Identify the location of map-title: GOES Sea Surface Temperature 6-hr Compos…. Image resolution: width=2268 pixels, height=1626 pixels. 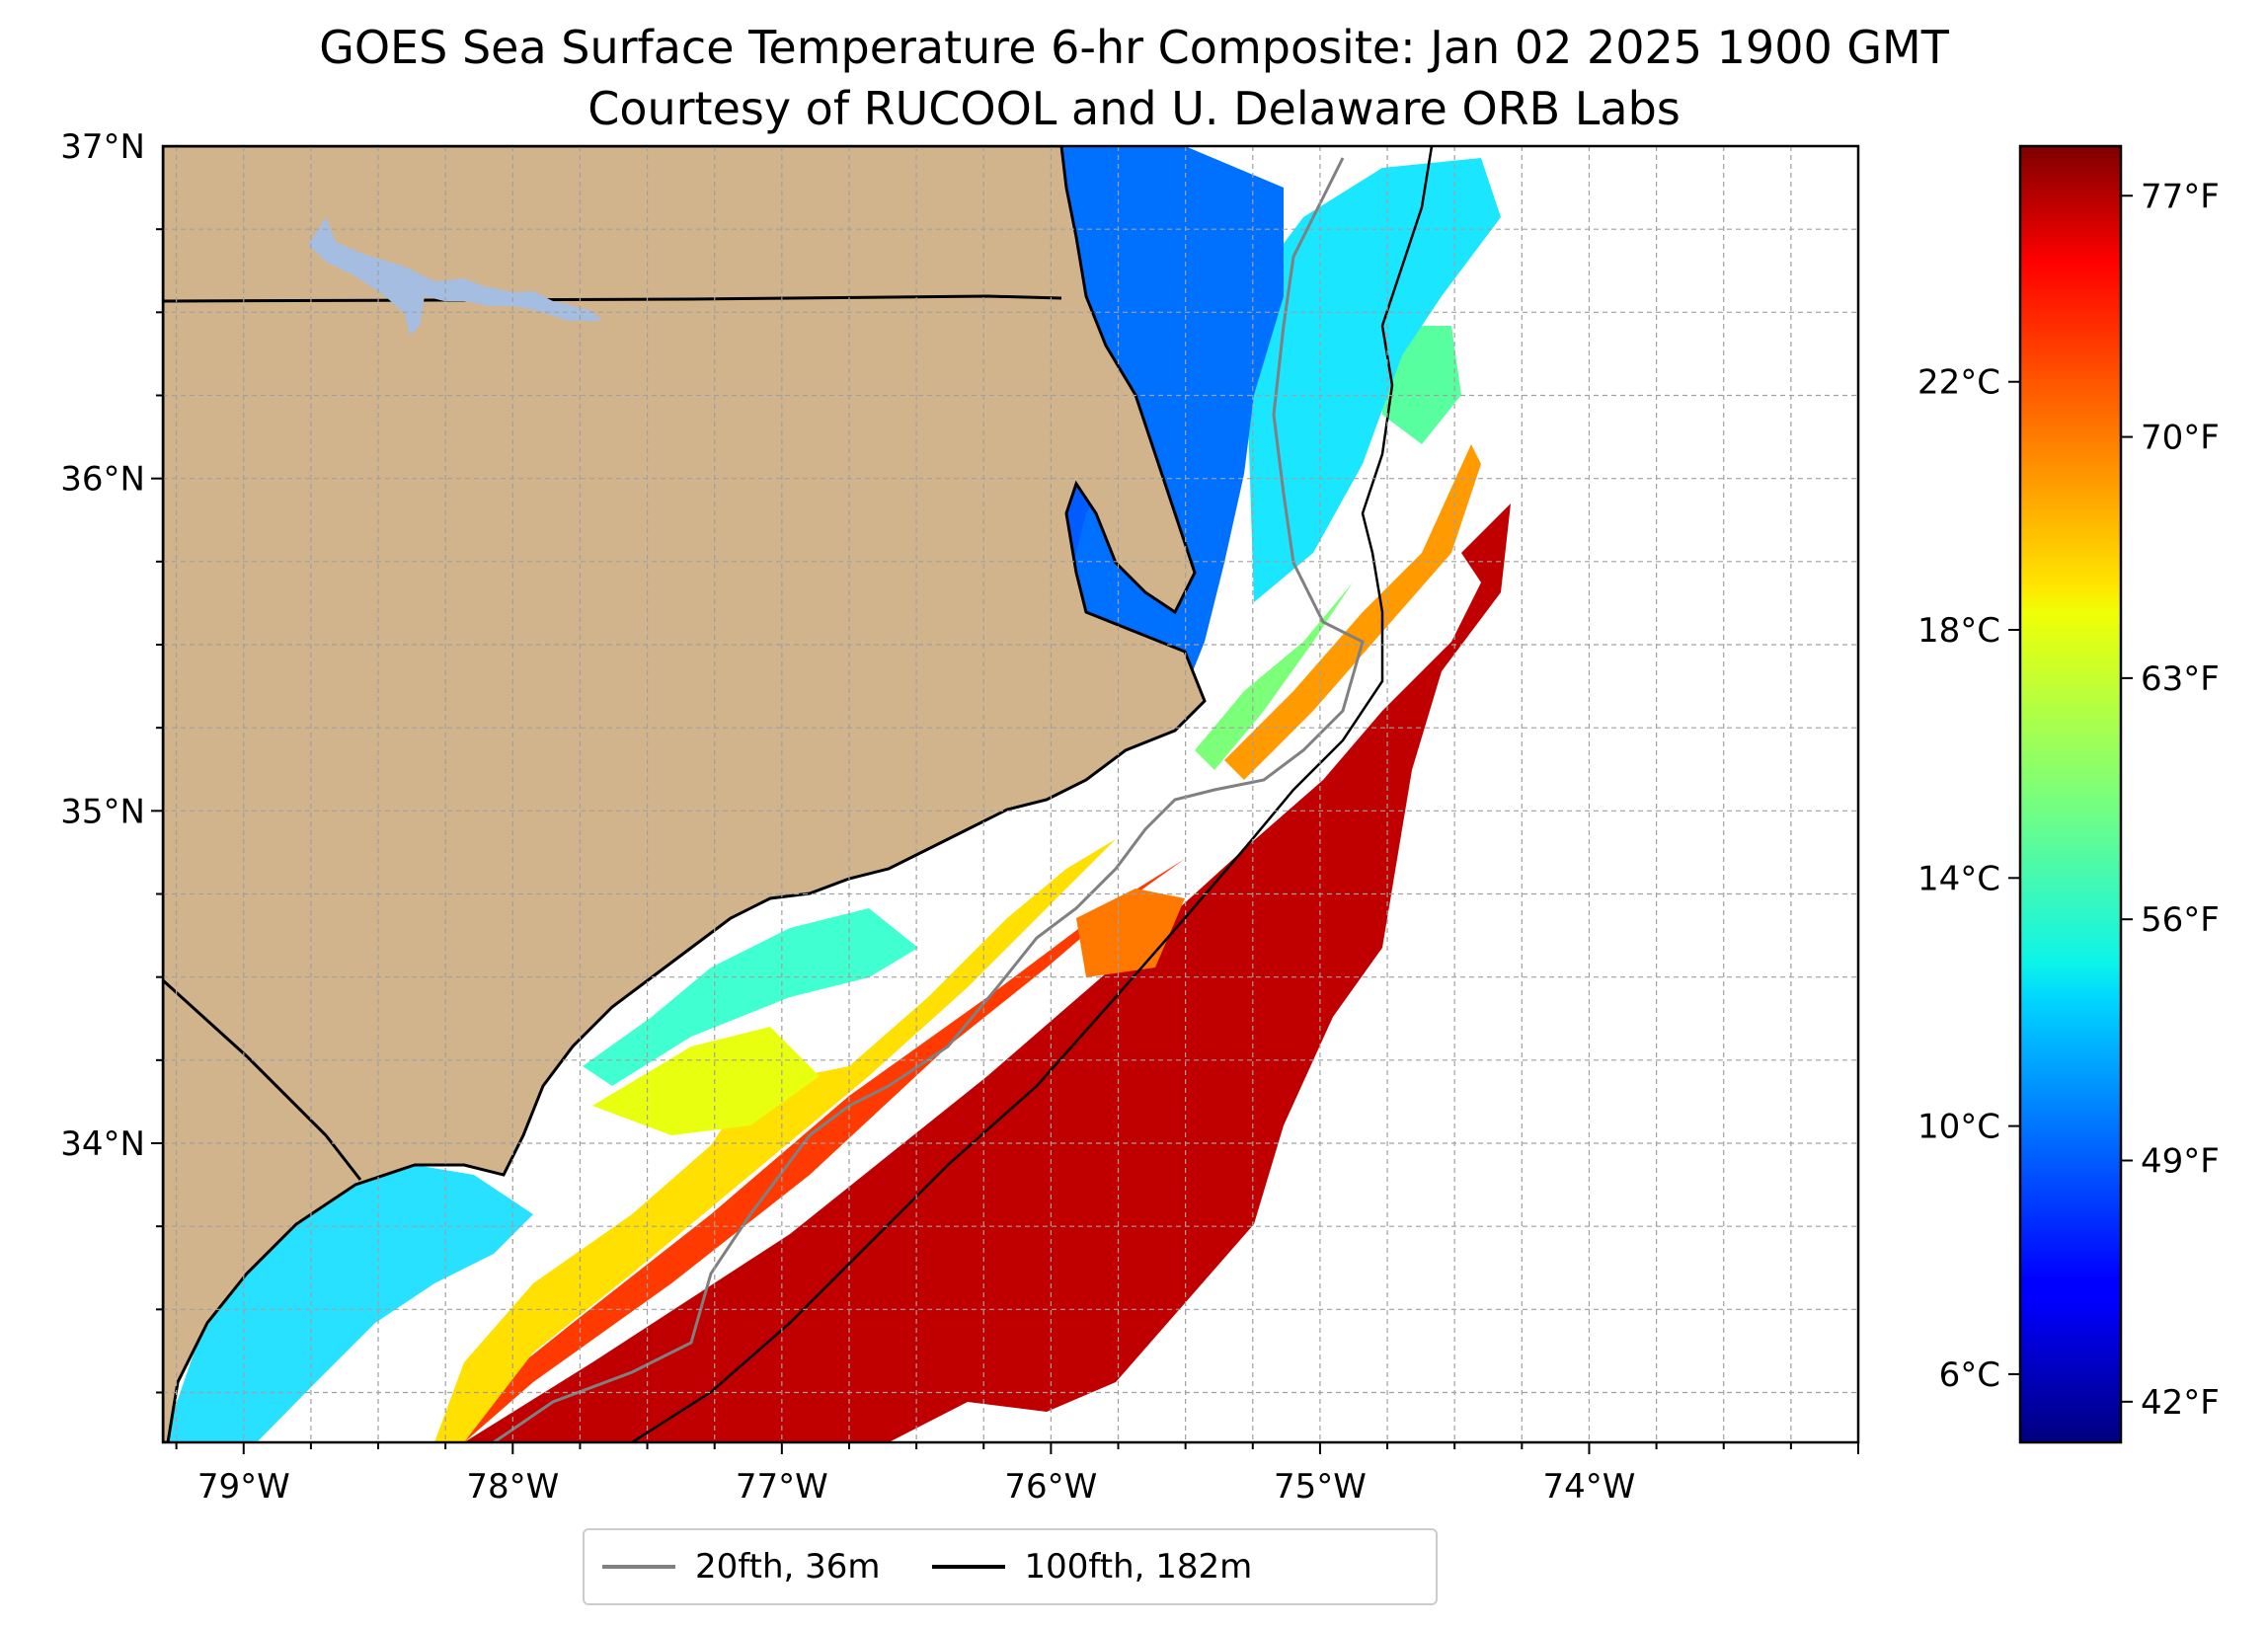
(1134, 47).